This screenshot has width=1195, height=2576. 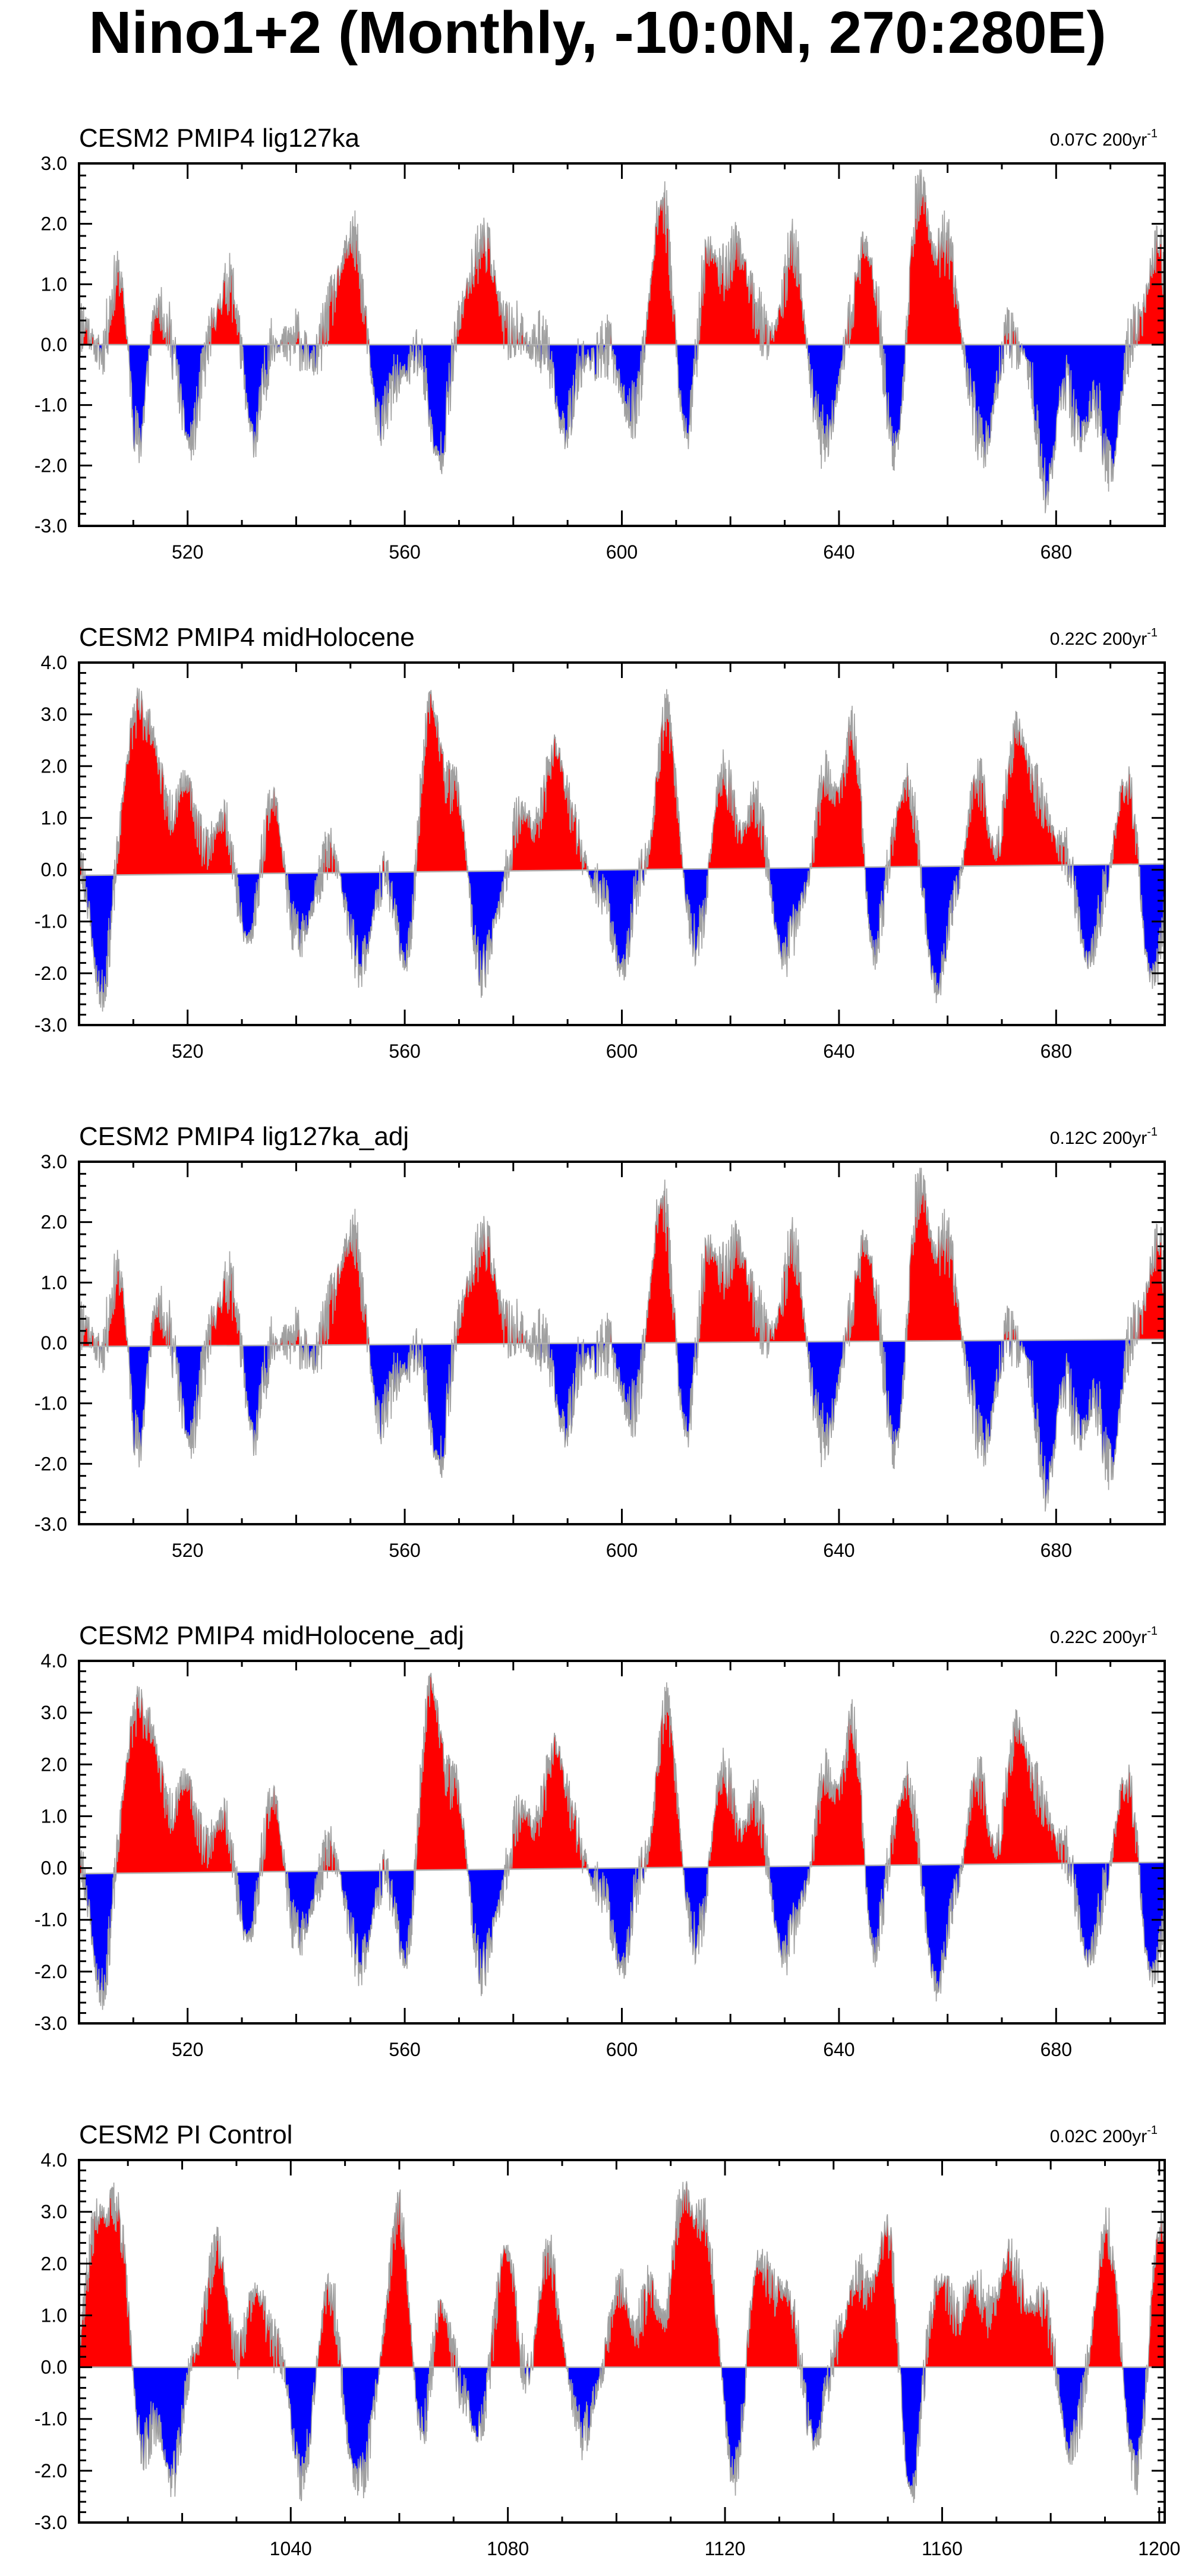 What do you see at coordinates (1104, 1137) in the screenshot?
I see `trend-label: 0.12C 200yr-1` at bounding box center [1104, 1137].